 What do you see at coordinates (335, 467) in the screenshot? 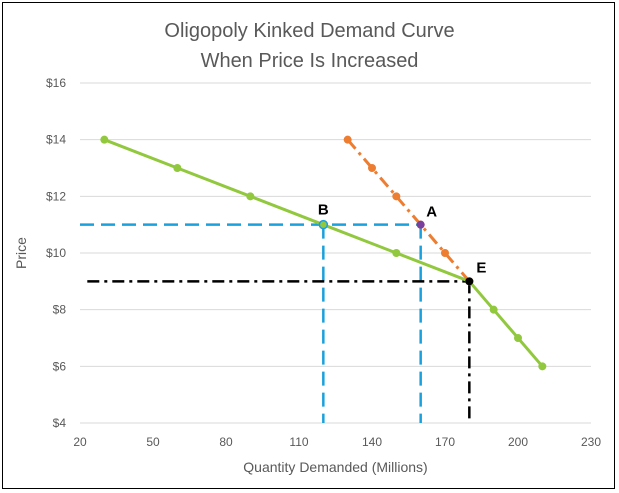
I see `x-axis-title: Quantity Demanded (Millions)` at bounding box center [335, 467].